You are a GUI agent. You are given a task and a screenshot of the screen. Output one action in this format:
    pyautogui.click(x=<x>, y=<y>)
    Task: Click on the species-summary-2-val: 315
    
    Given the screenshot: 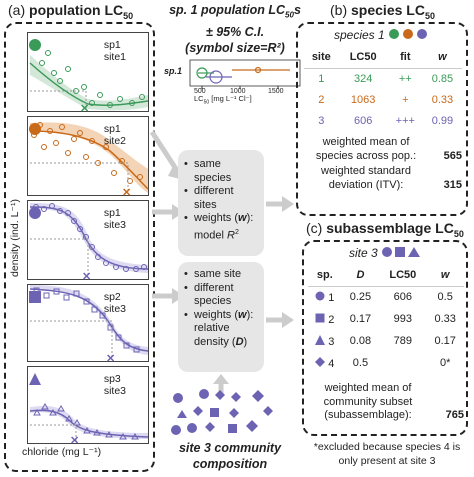 What is the action you would take?
    pyautogui.click(x=452, y=184)
    